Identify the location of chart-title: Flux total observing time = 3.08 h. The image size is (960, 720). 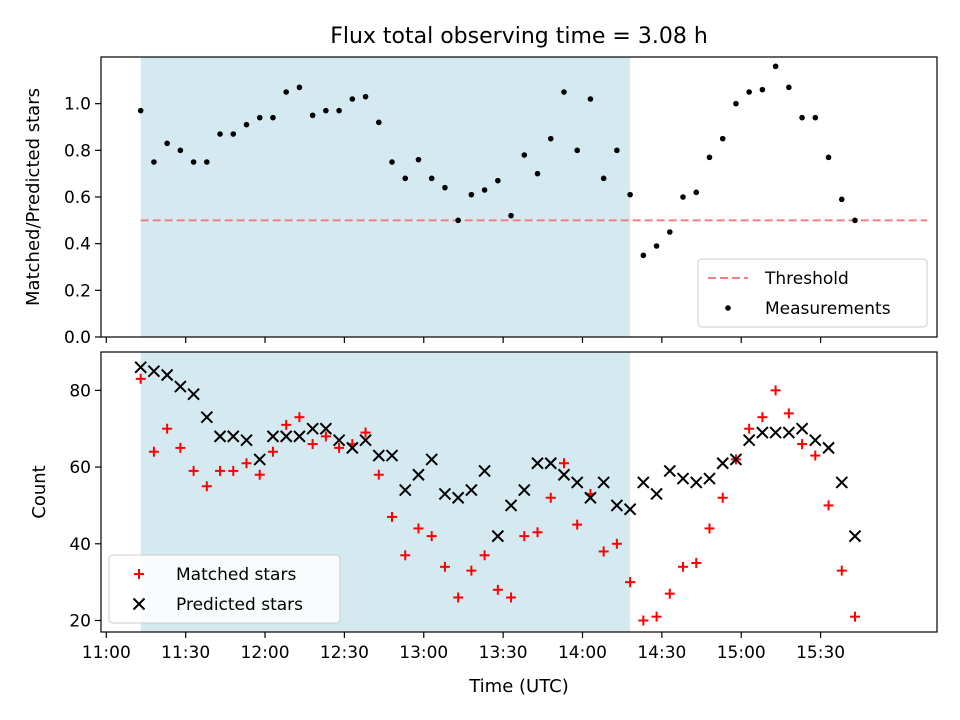
(519, 36).